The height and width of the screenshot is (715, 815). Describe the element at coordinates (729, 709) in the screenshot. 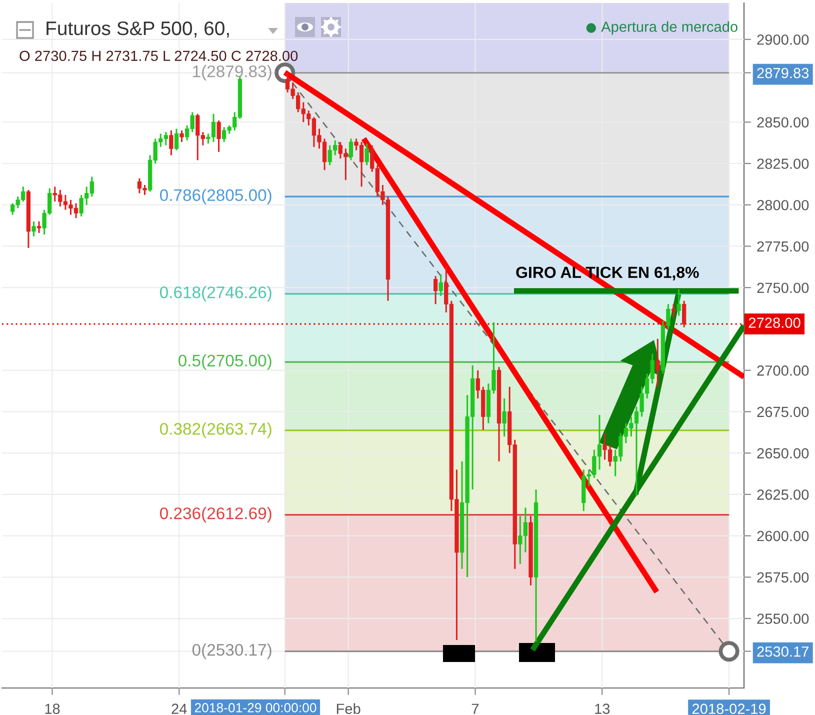

I see `x-tick-label: 2018-02-19` at that location.